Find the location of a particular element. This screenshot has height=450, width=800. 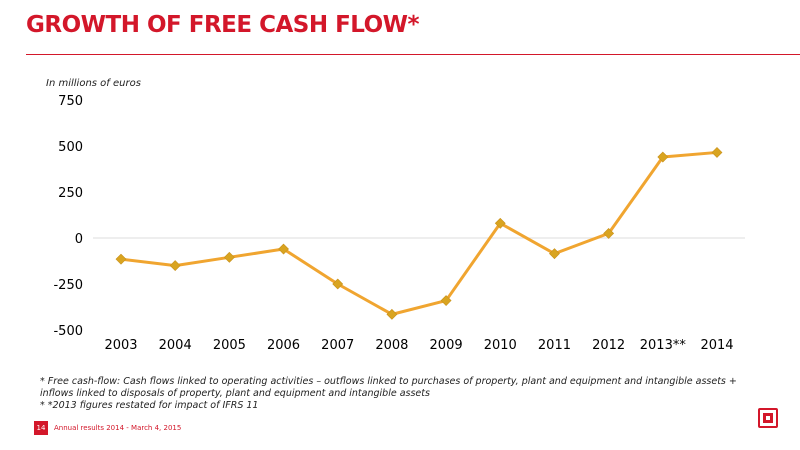

x-tick-label: 2014 is located at coordinates (716, 345).